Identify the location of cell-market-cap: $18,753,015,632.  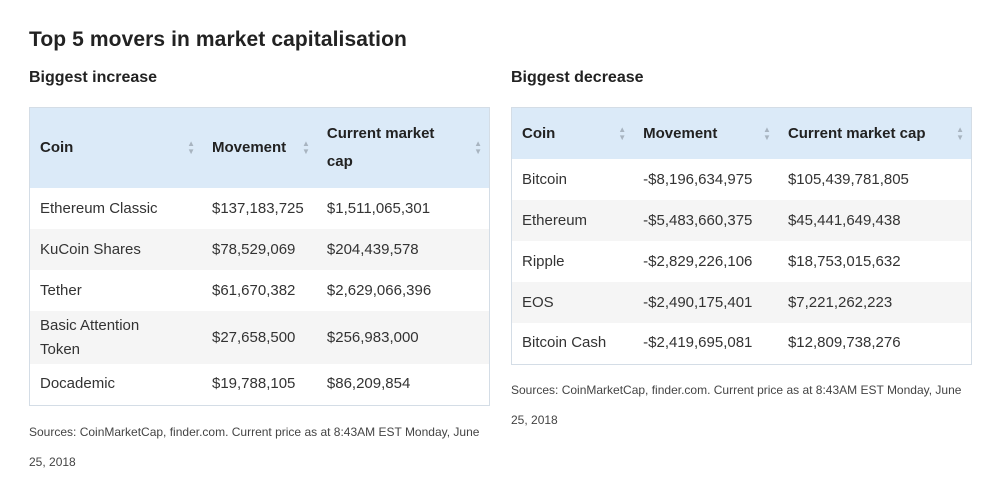
(874, 261).